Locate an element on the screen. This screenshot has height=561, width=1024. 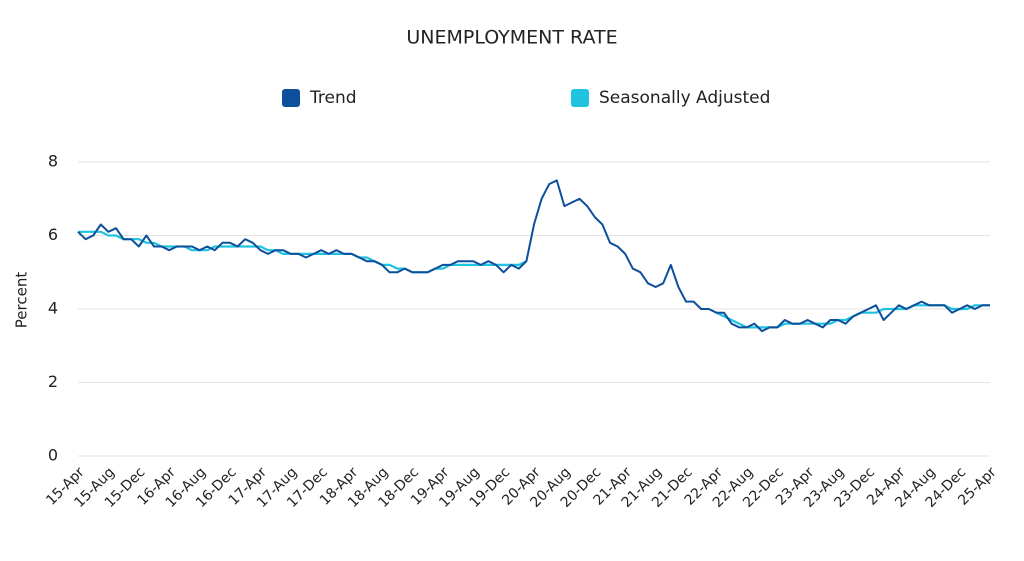
y-tick-label: 2 is located at coordinates (53, 381).